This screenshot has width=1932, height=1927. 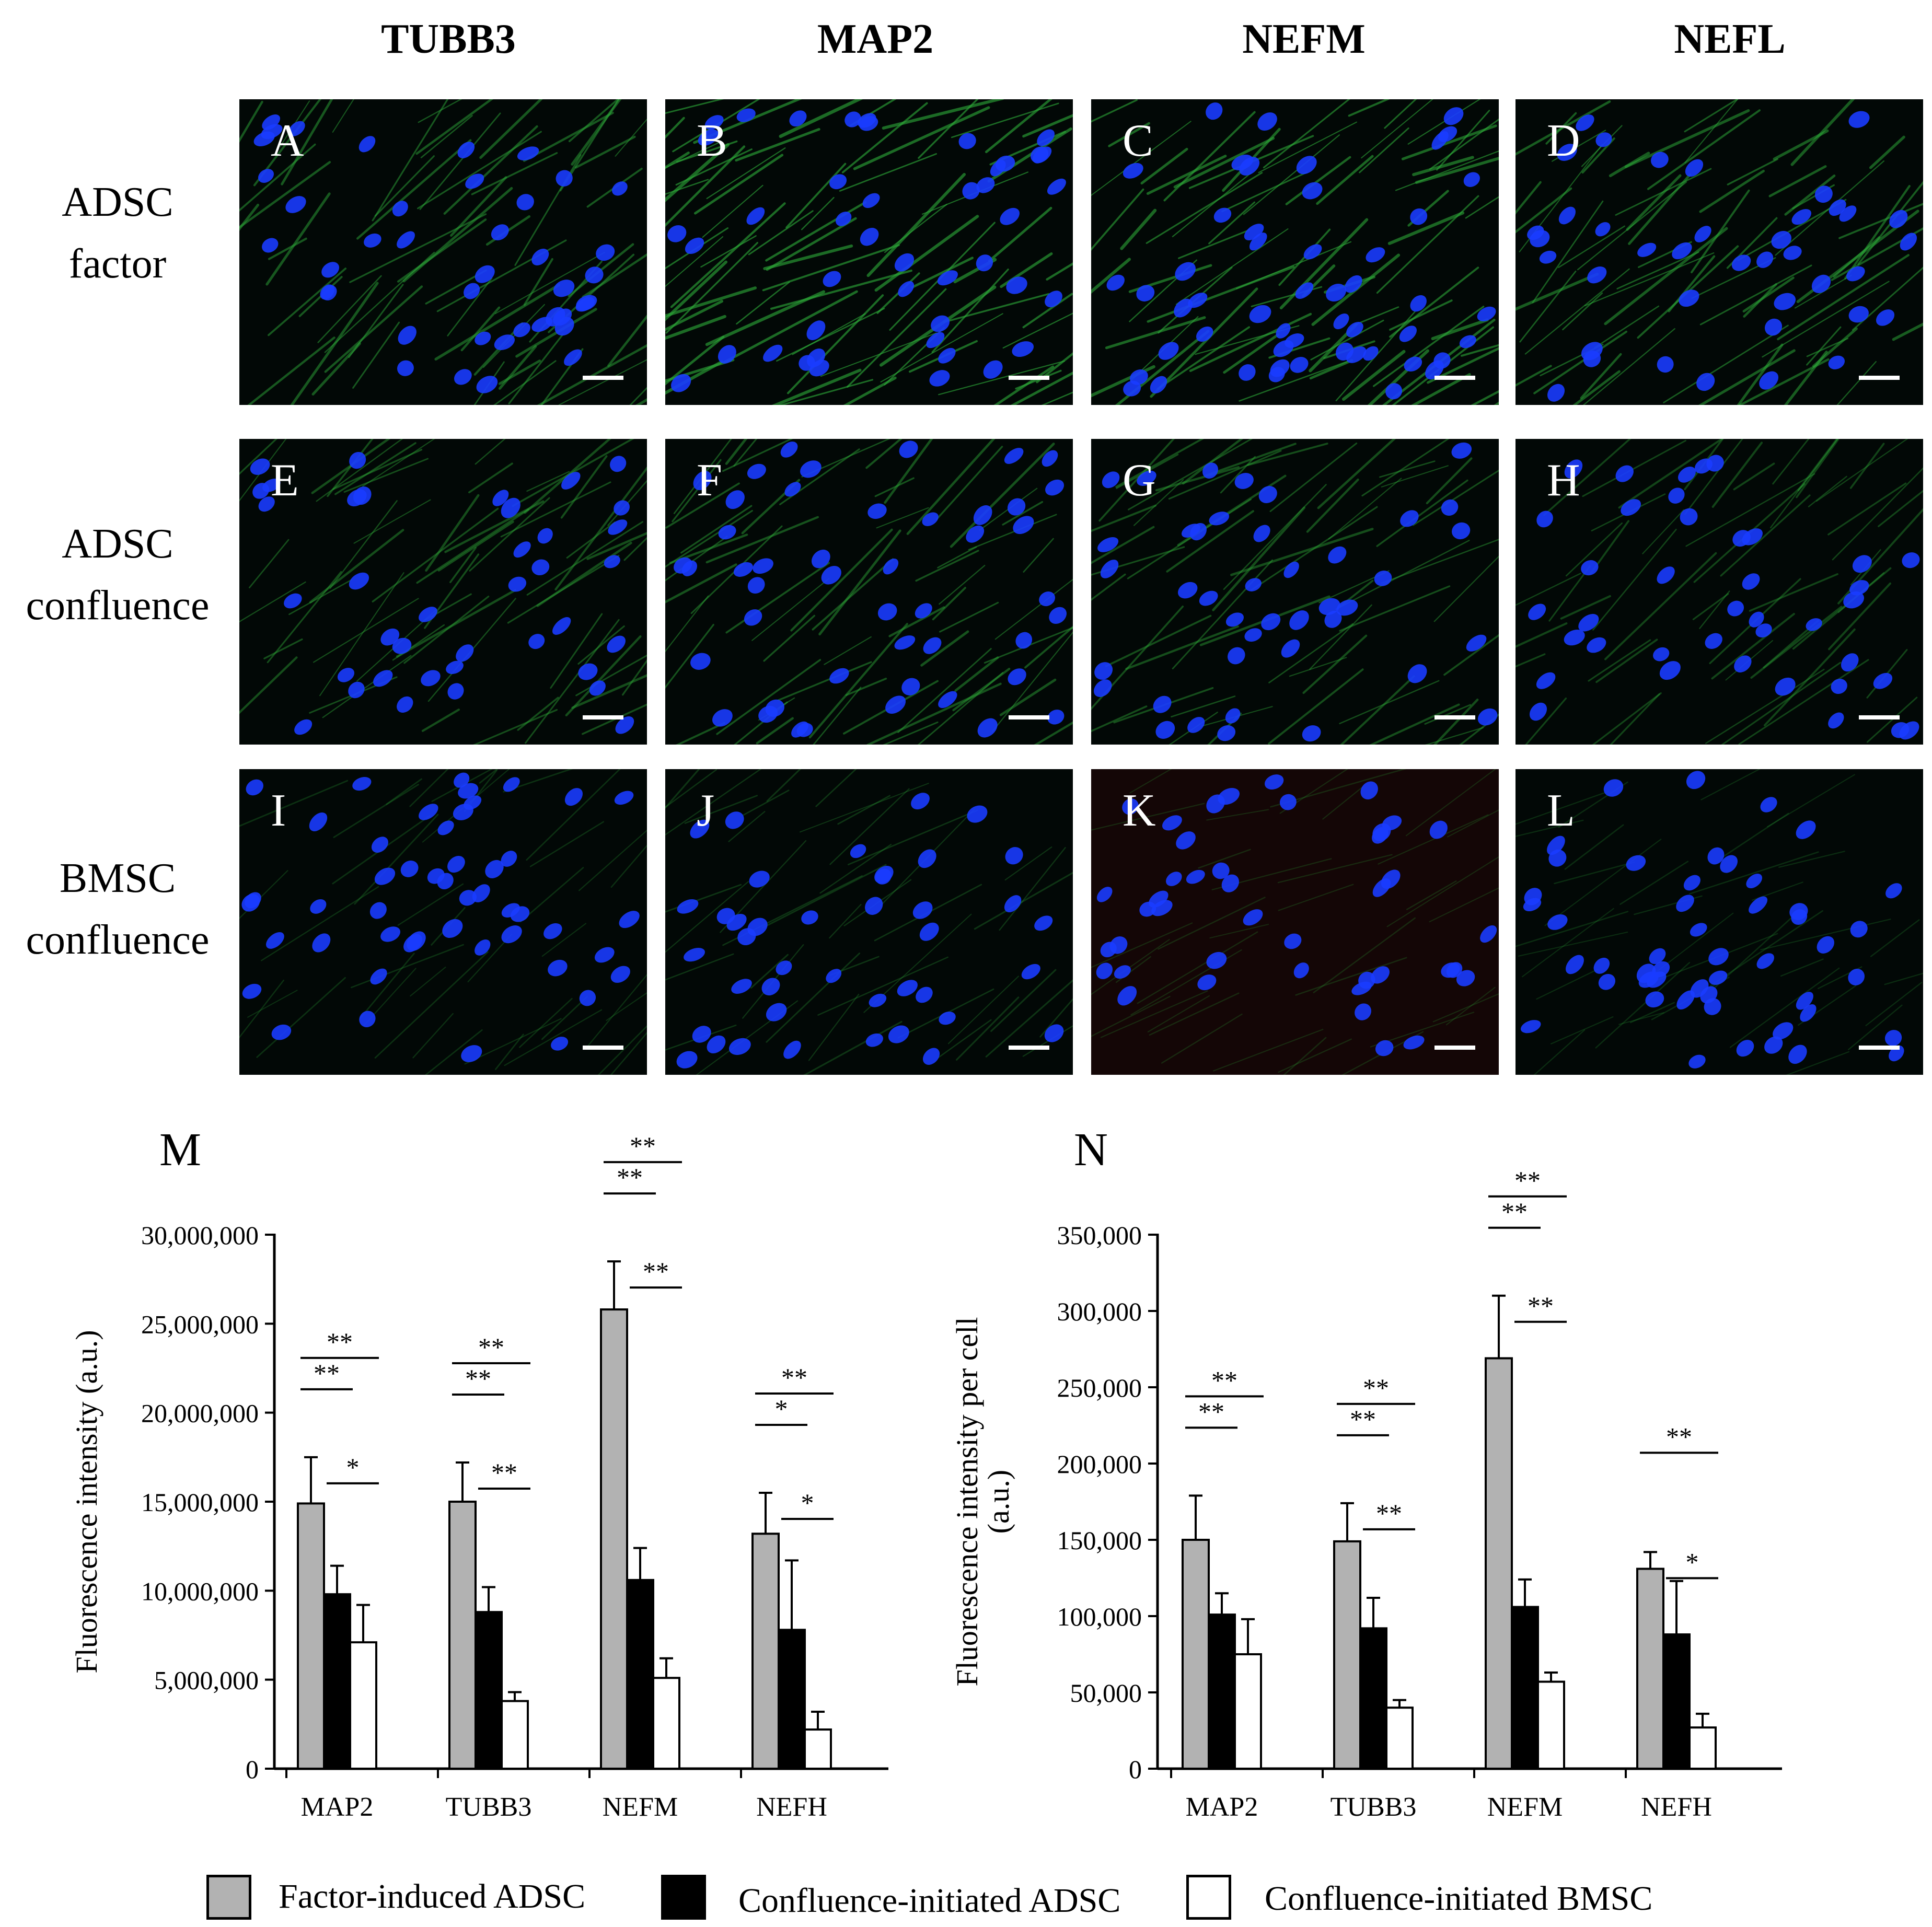 I want to click on panel-label: C, so click(x=1138, y=141).